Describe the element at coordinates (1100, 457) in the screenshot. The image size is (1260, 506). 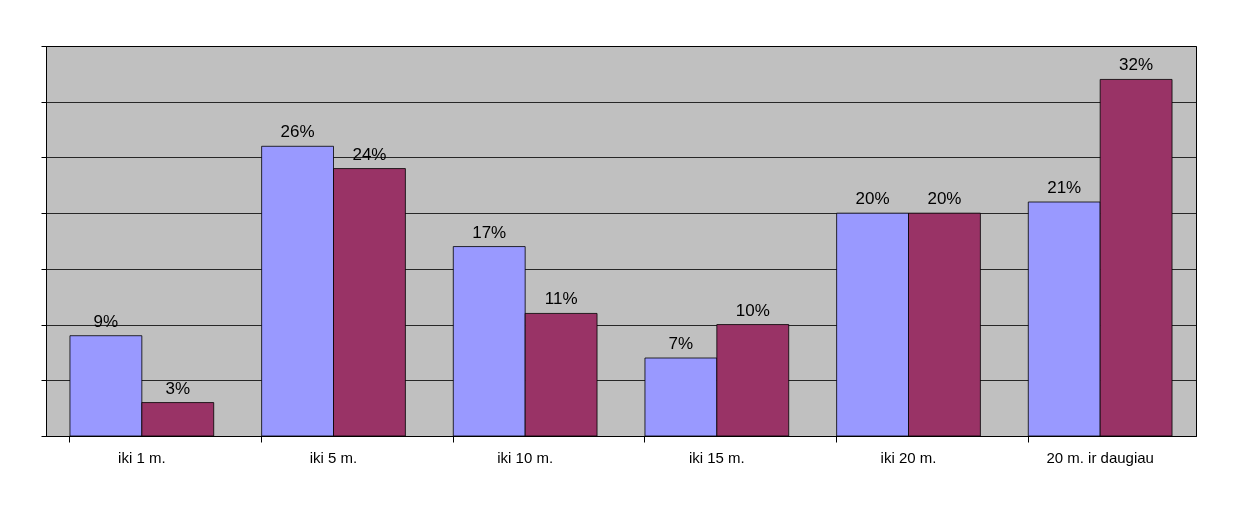
I see `x-tick-label: 20 m. ir daugiau` at that location.